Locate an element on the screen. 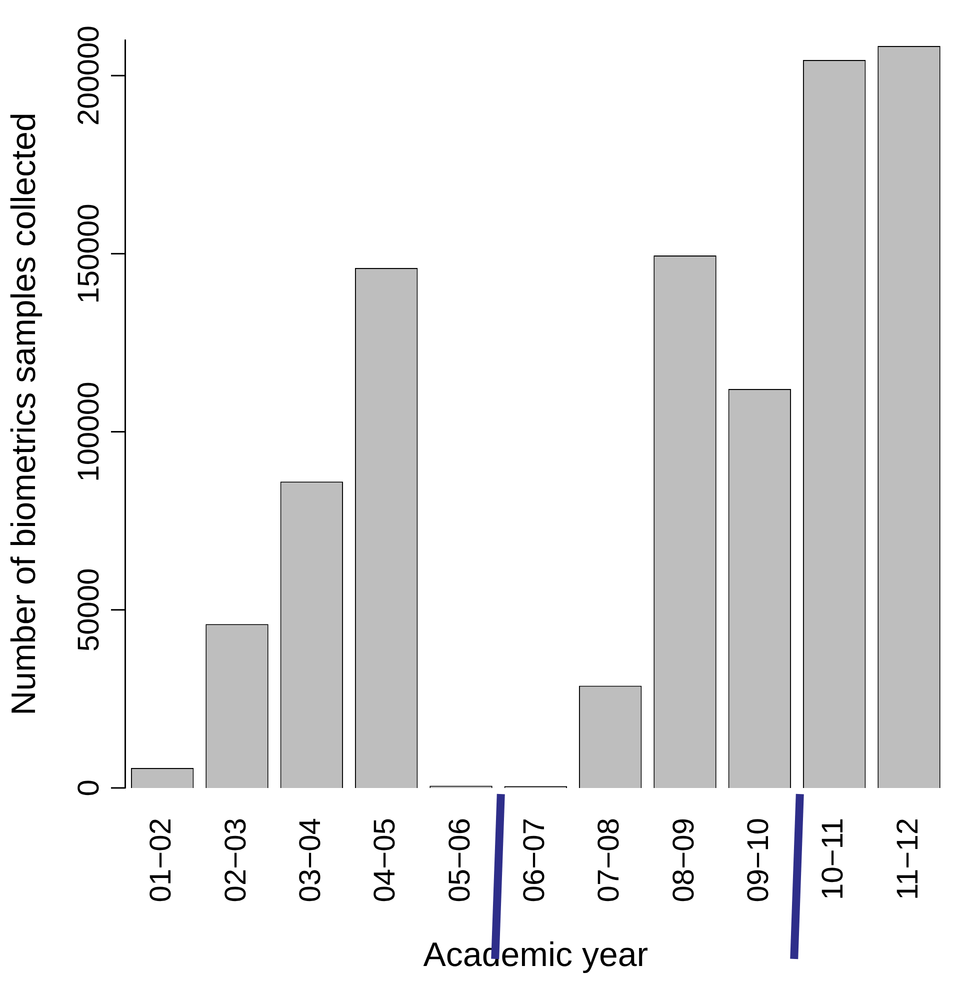 Image resolution: width=975 pixels, height=991 pixels. x-tick-label: 02−03 is located at coordinates (235, 860).